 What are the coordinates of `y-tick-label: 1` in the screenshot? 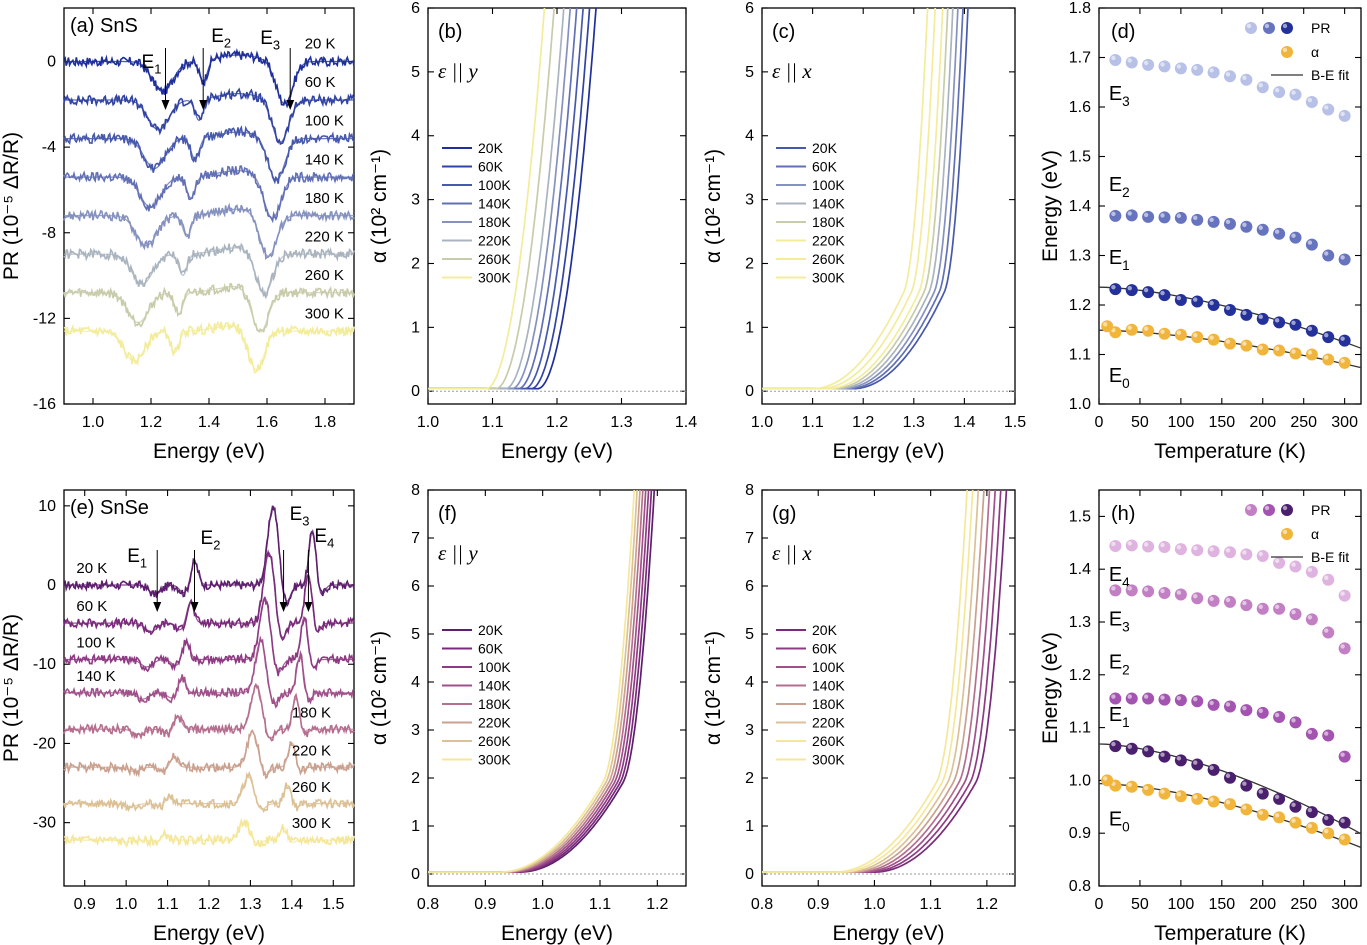 It's located at (415, 327).